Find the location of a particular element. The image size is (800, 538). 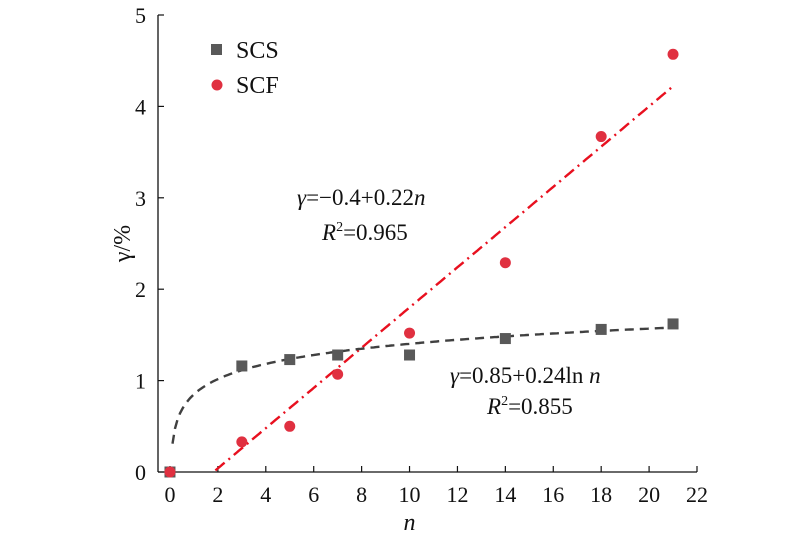

y-axis-label: γ/% is located at coordinates (123, 244).